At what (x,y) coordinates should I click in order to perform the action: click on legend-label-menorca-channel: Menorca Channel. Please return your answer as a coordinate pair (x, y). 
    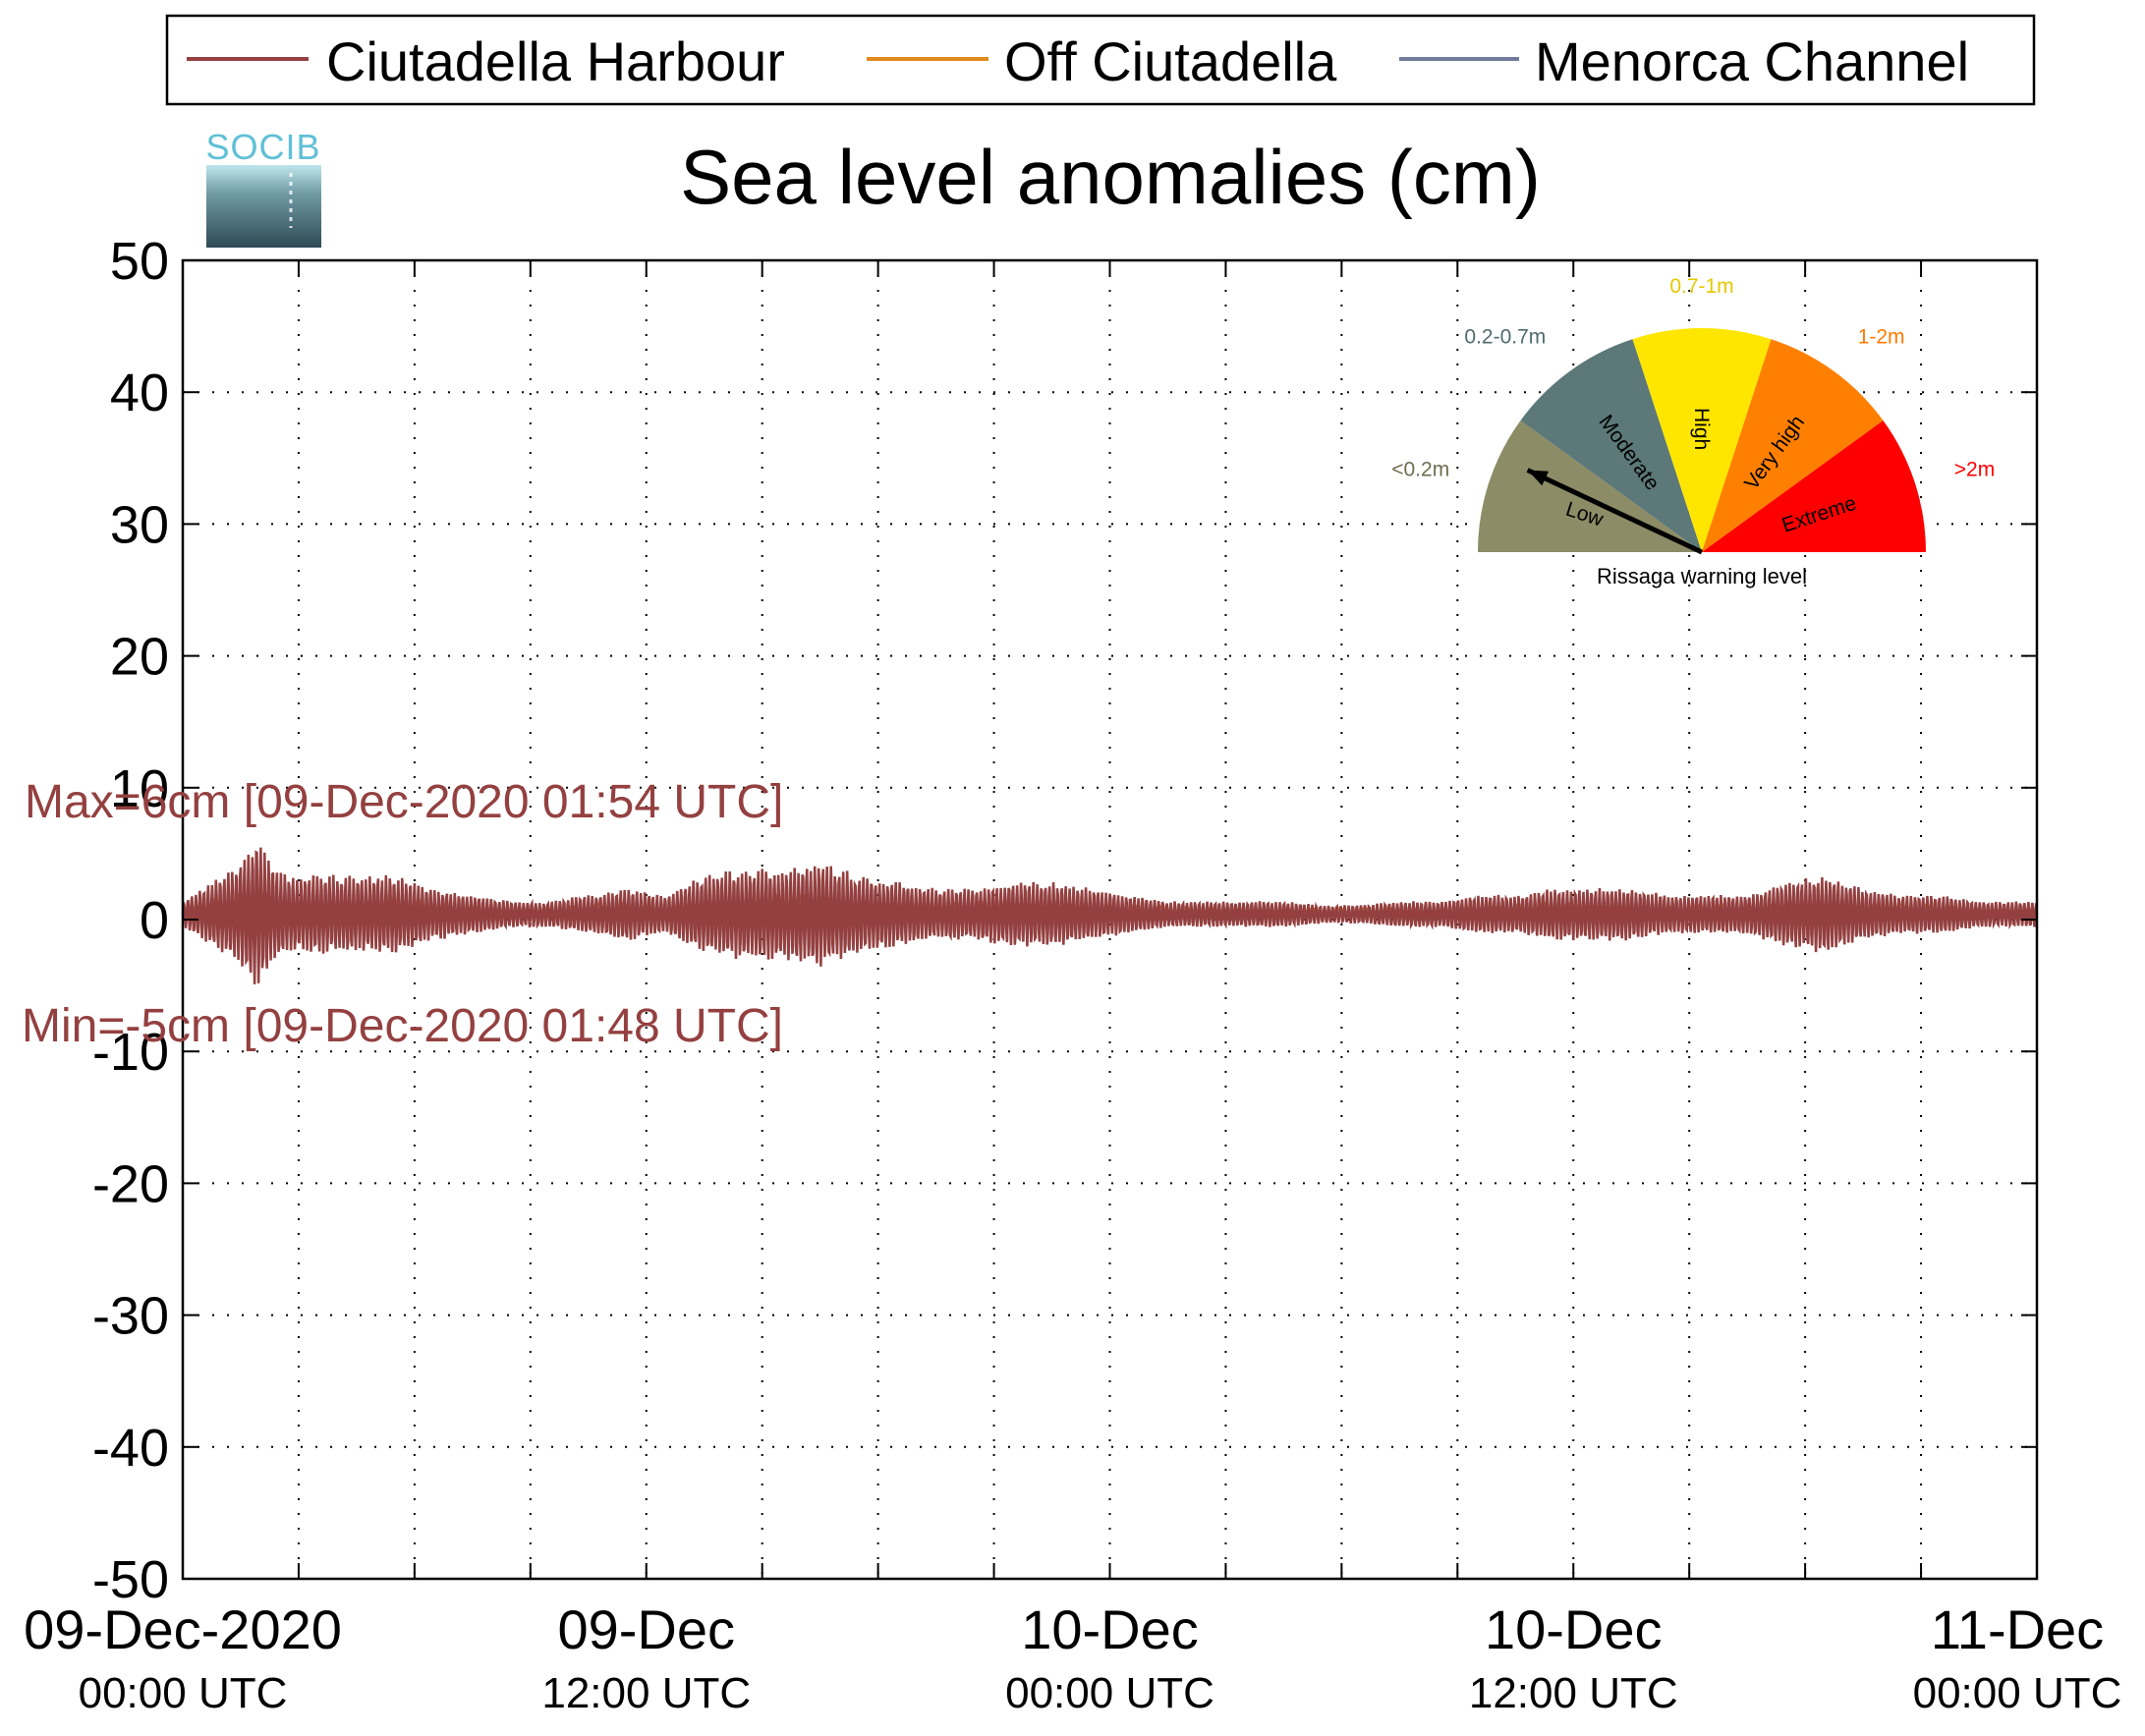
    Looking at the image, I should click on (1752, 61).